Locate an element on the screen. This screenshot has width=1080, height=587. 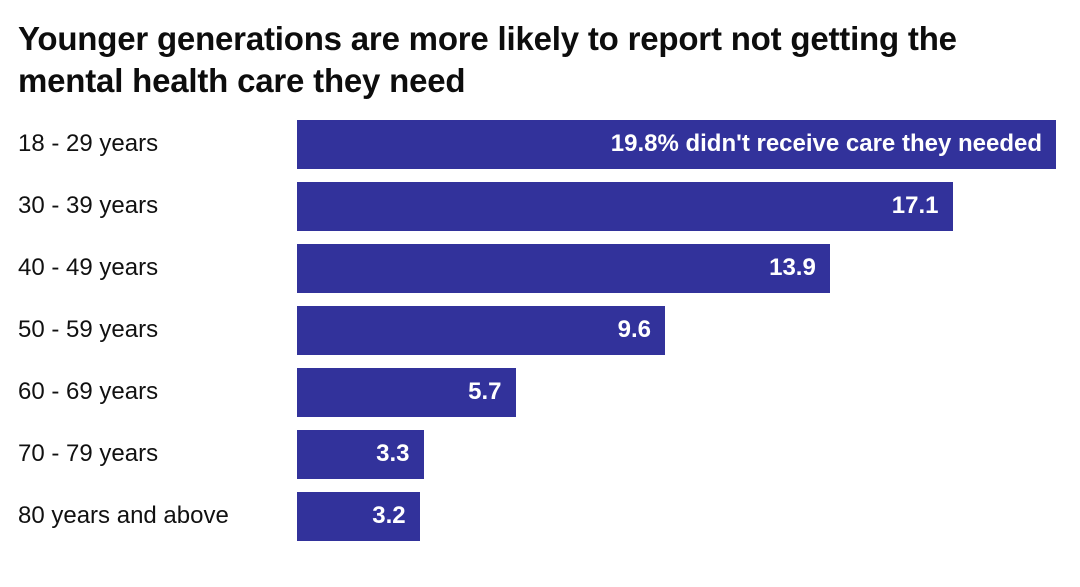
bar-value-label: 5.7 is located at coordinates (485, 392).